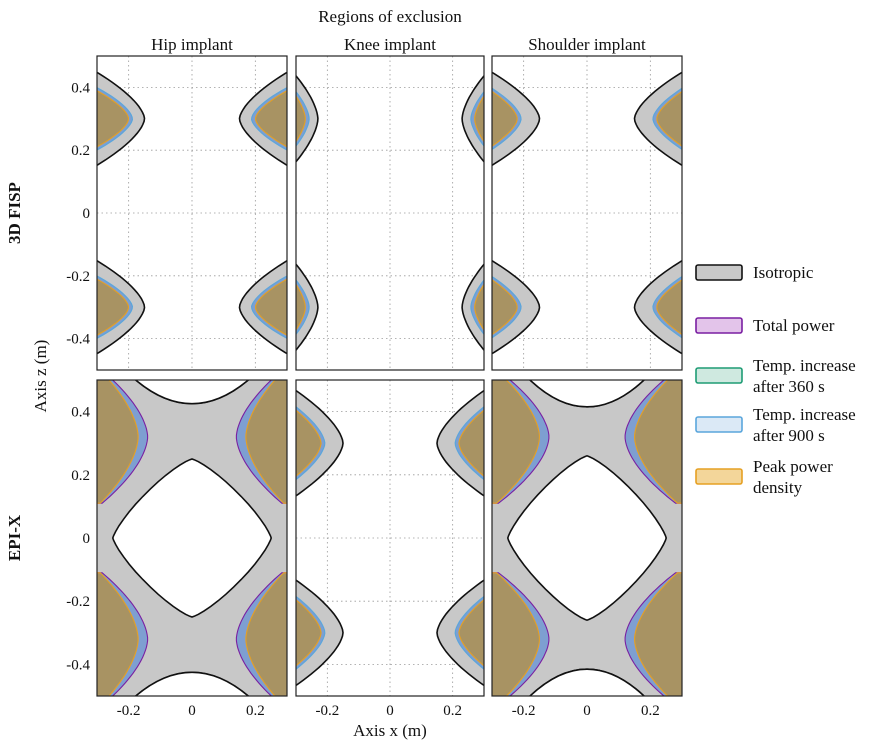 The width and height of the screenshot is (883, 745). Describe the element at coordinates (14, 537) in the screenshot. I see `row-label-epix: EPI-X` at that location.